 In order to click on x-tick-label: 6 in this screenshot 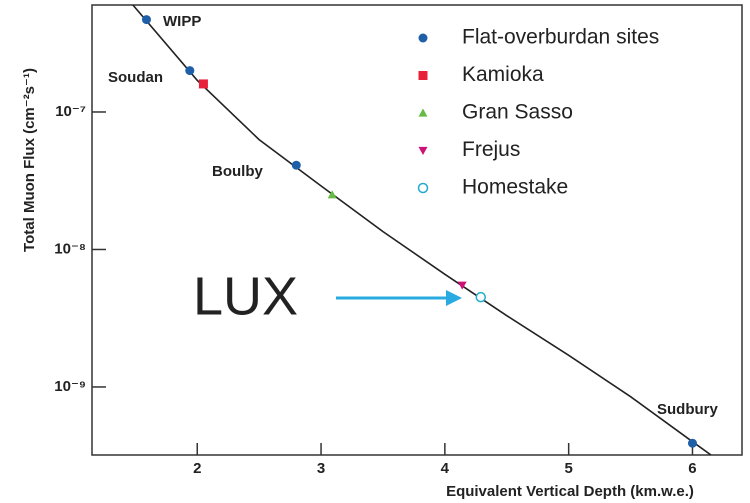, I will do `click(692, 468)`.